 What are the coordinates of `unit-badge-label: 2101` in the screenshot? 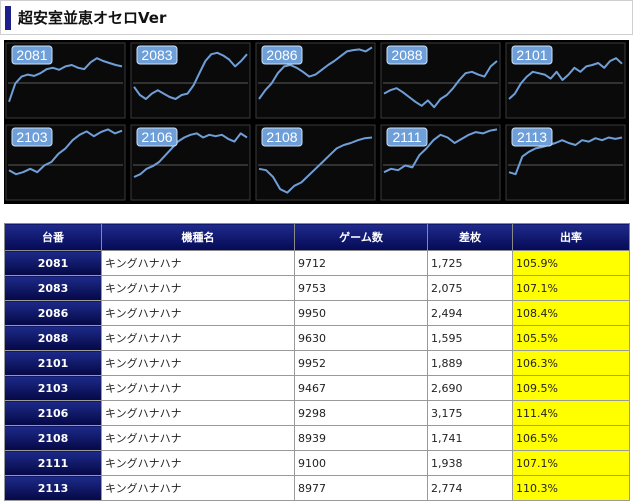 It's located at (531, 55).